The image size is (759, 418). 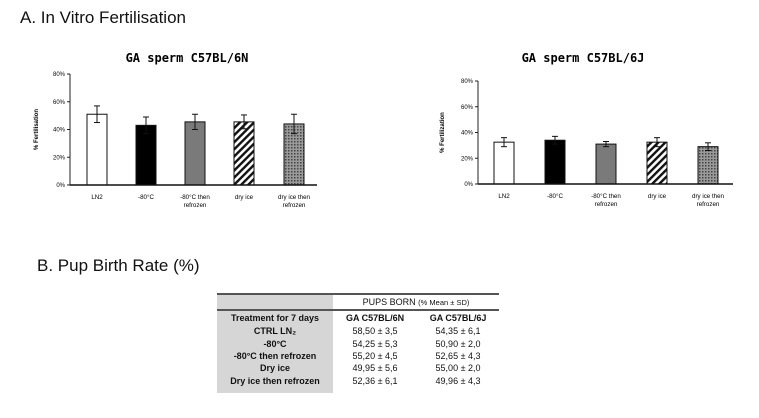 What do you see at coordinates (458, 355) in the screenshot?
I see `cell-6j: 52,65 ± 4,3` at bounding box center [458, 355].